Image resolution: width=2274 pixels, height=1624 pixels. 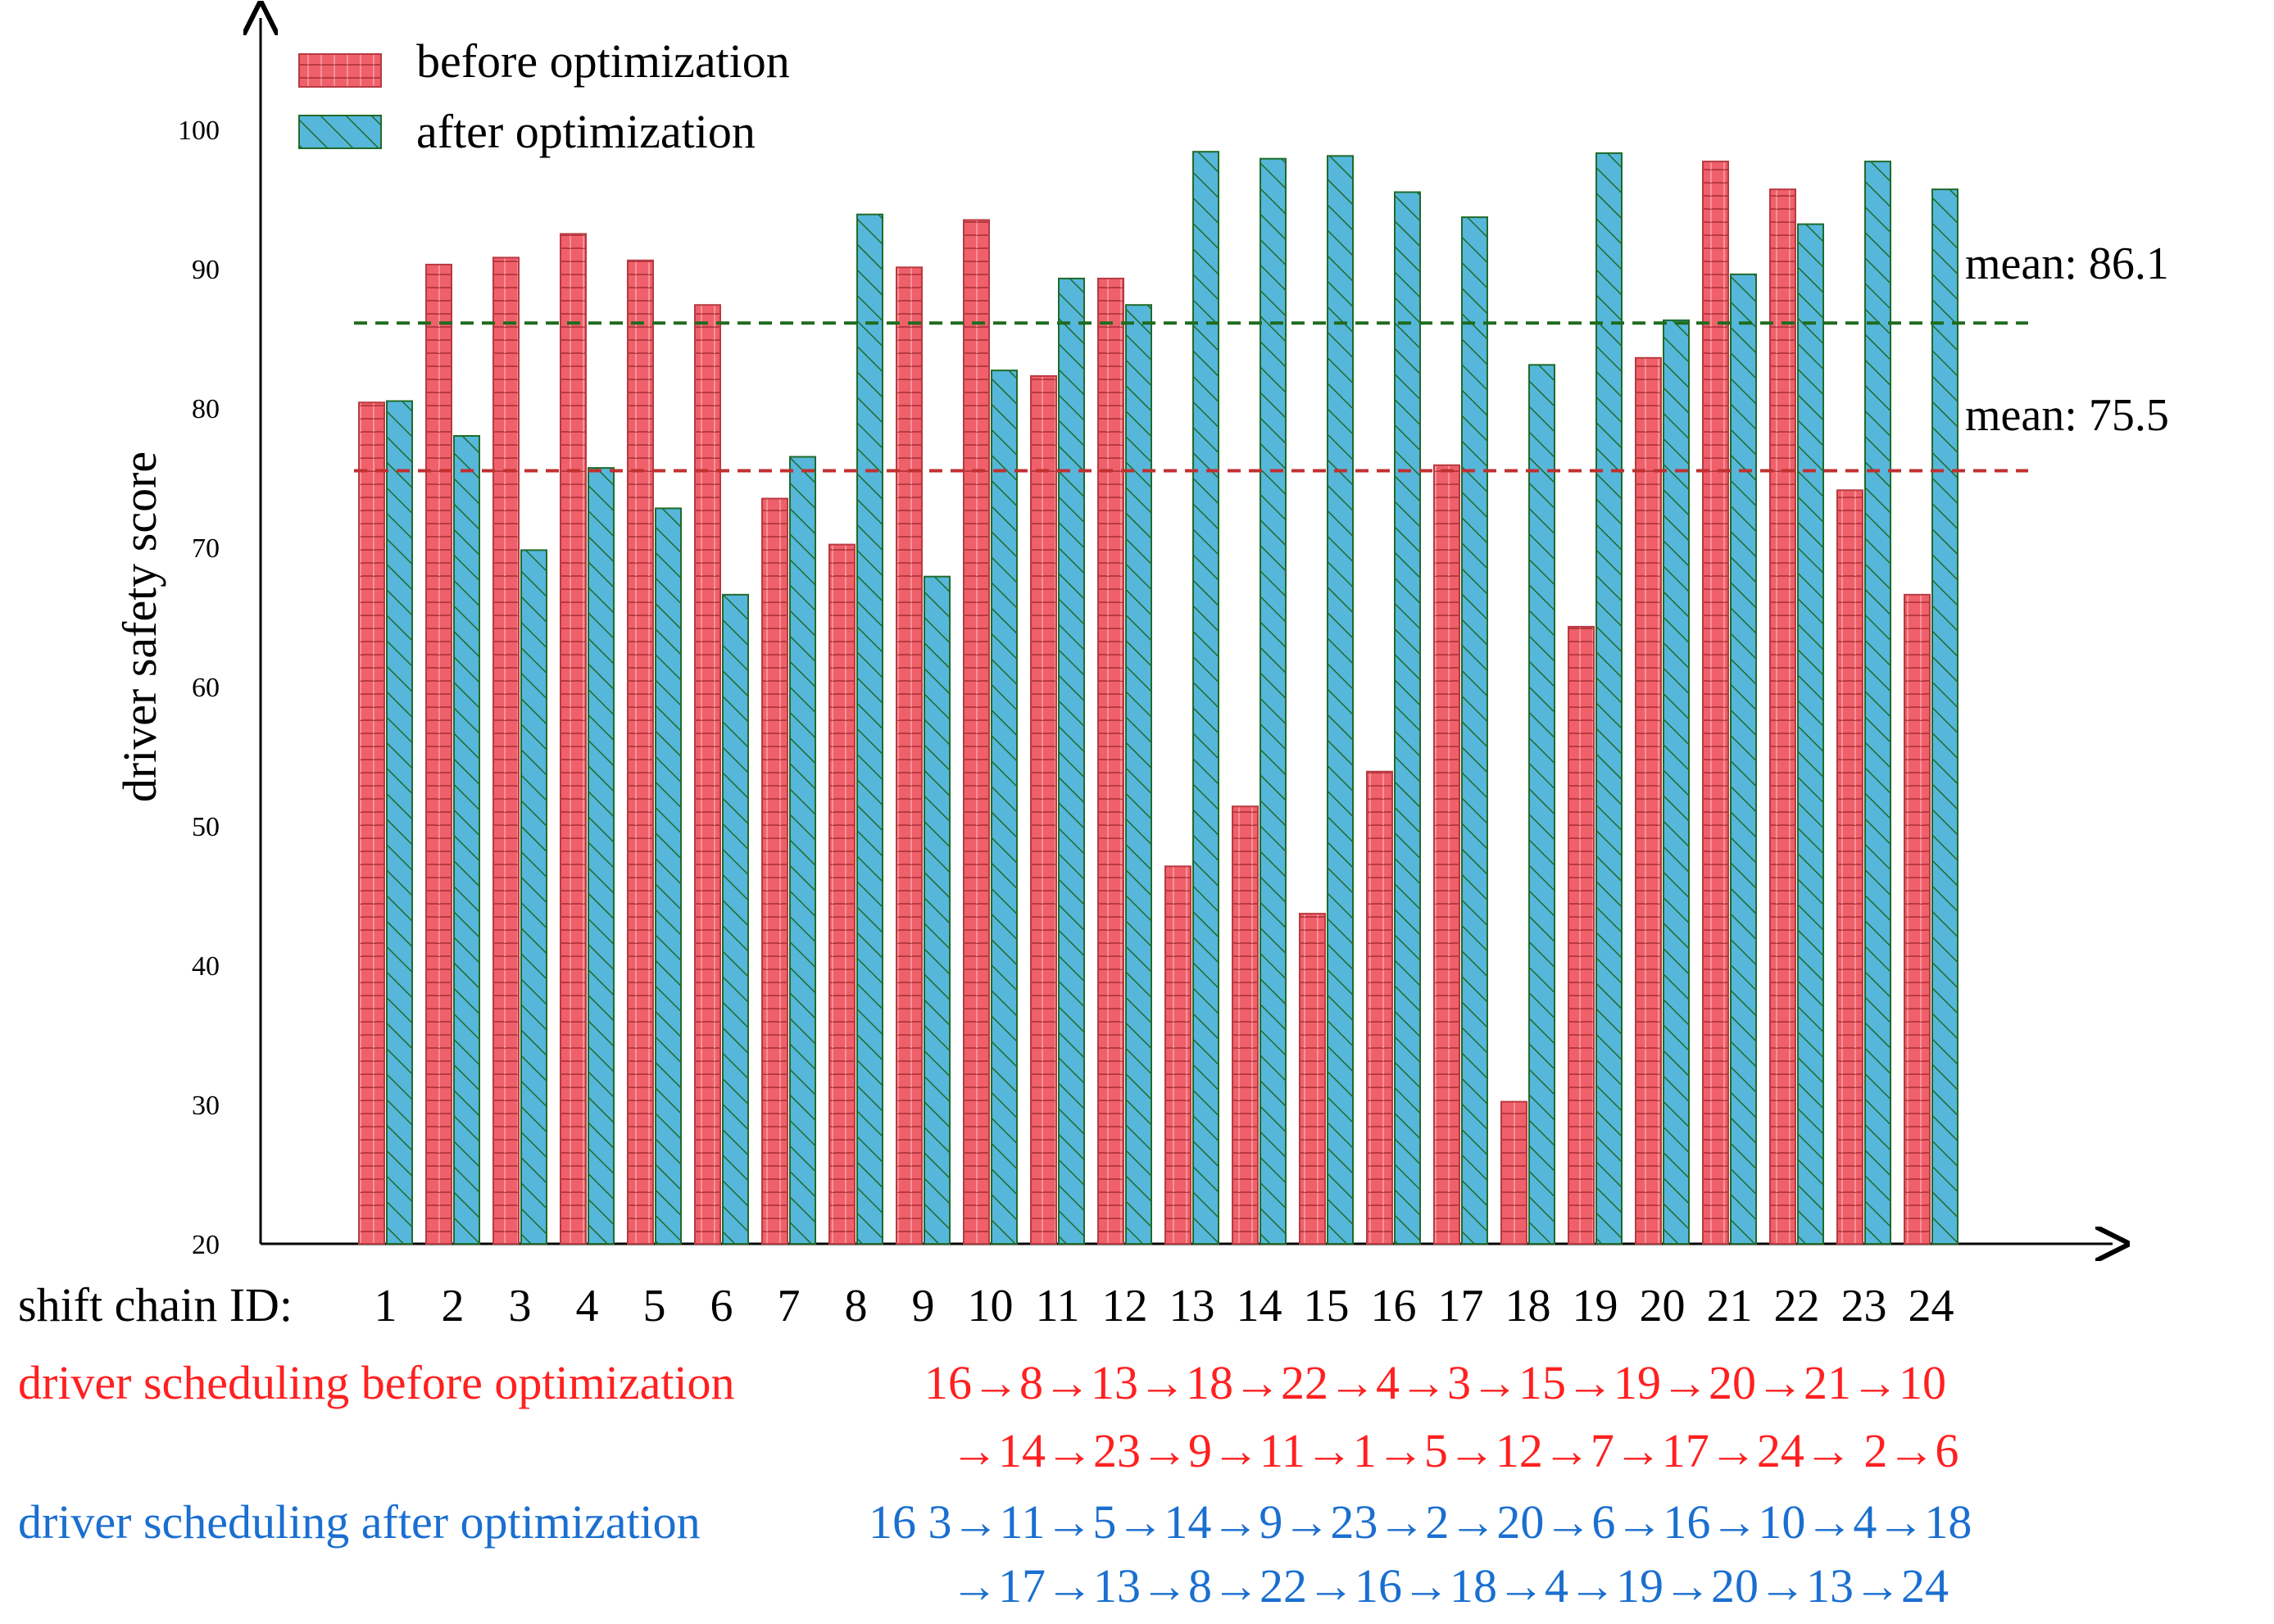 What do you see at coordinates (544, 96) in the screenshot?
I see `legend: before optimization after optimization` at bounding box center [544, 96].